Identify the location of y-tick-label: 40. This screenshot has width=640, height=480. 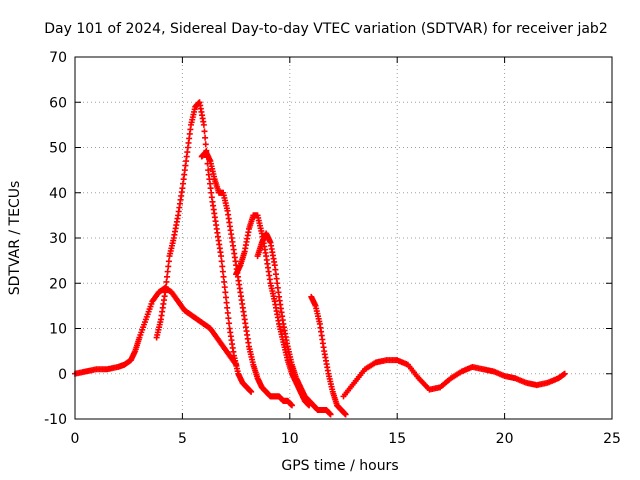
(58, 194).